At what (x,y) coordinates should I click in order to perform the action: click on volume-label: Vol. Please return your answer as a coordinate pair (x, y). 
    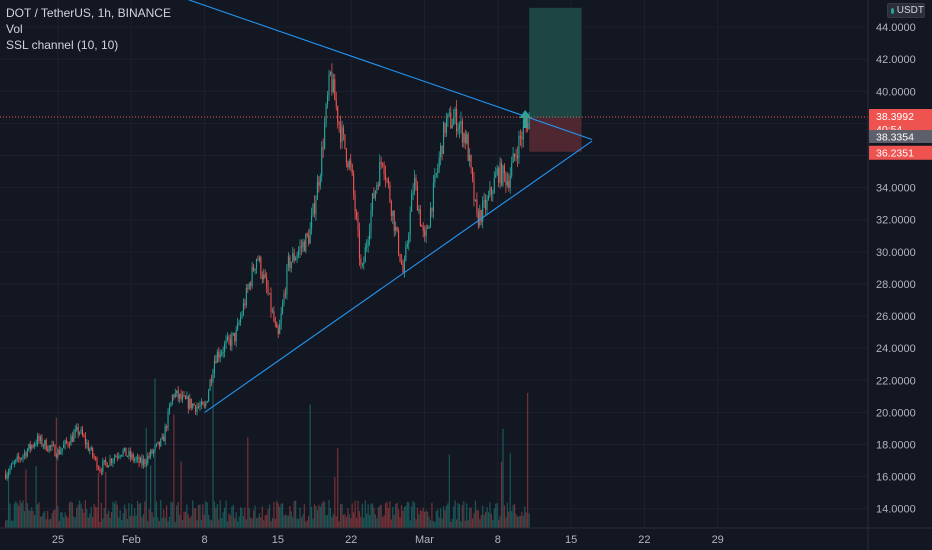
    Looking at the image, I should click on (14, 29).